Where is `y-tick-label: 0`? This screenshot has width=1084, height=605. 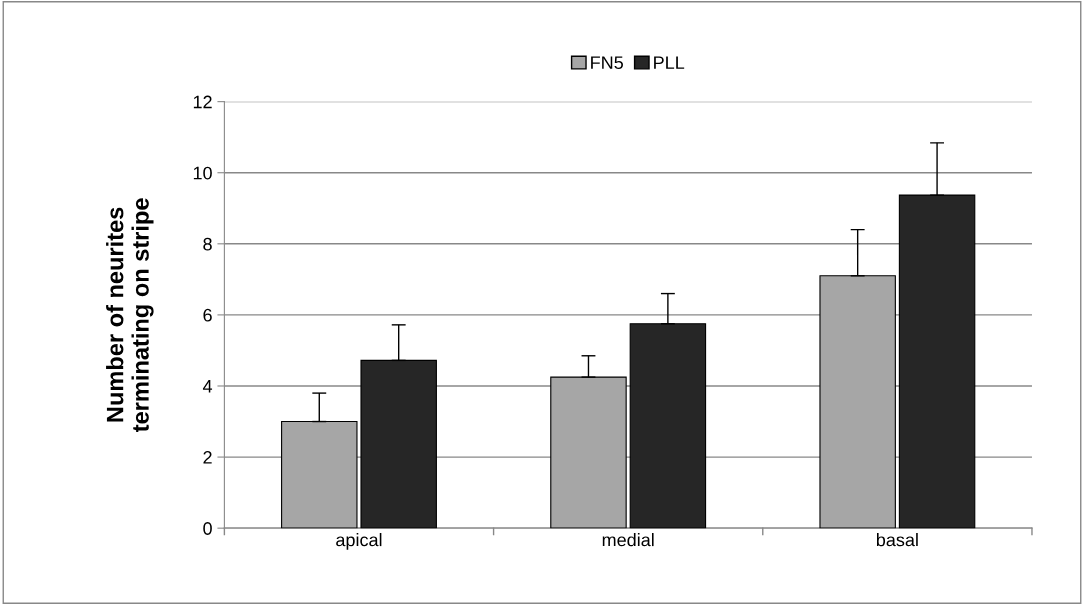
y-tick-label: 0 is located at coordinates (207, 528).